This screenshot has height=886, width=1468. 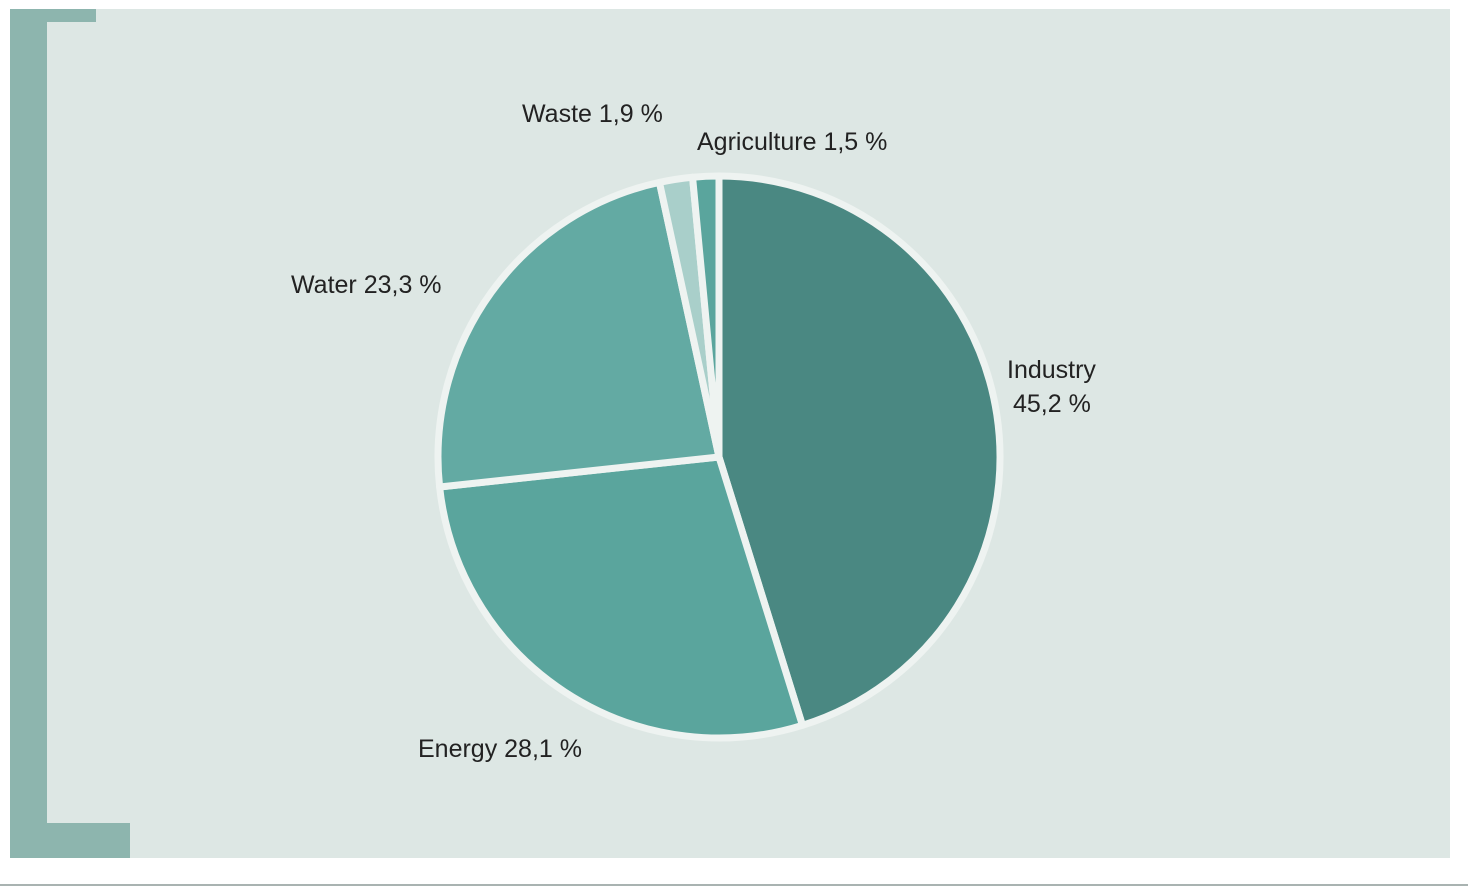 What do you see at coordinates (734, 885) in the screenshot?
I see `bottom-divider` at bounding box center [734, 885].